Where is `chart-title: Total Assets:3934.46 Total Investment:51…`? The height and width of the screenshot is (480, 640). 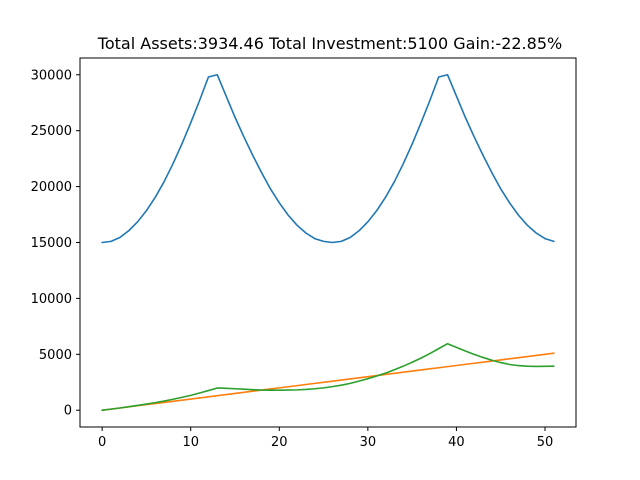
chart-title: Total Assets:3934.46 Total Investment:51… is located at coordinates (329, 43).